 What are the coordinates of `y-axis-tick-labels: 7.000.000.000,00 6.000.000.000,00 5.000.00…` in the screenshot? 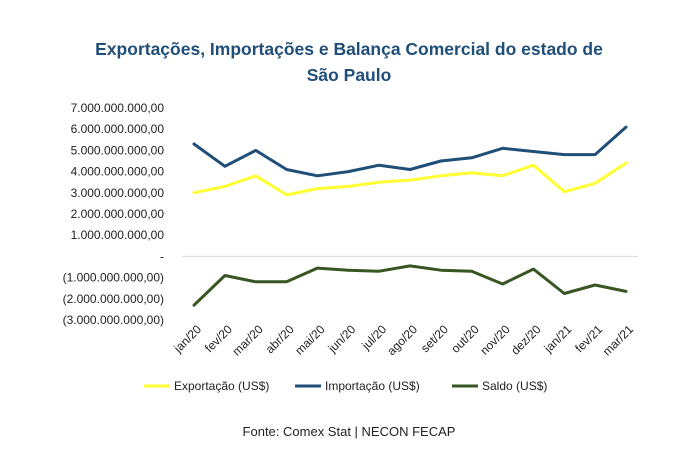 It's located at (114, 214).